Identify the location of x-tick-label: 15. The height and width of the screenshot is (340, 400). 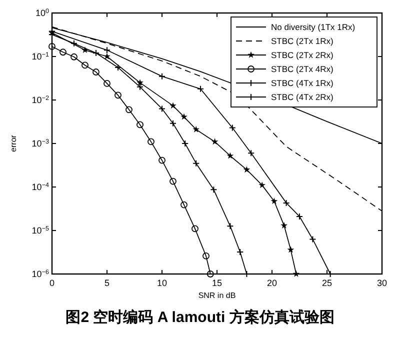
(217, 283).